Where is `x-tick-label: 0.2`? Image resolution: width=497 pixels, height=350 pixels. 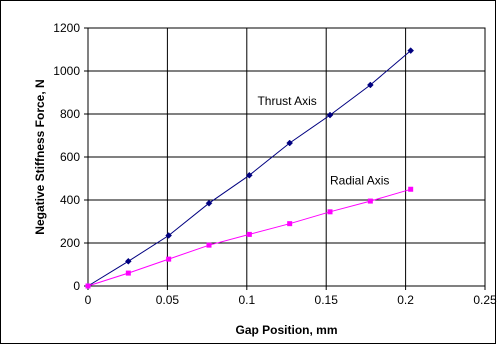 x-tick-label: 0.2 is located at coordinates (405, 300).